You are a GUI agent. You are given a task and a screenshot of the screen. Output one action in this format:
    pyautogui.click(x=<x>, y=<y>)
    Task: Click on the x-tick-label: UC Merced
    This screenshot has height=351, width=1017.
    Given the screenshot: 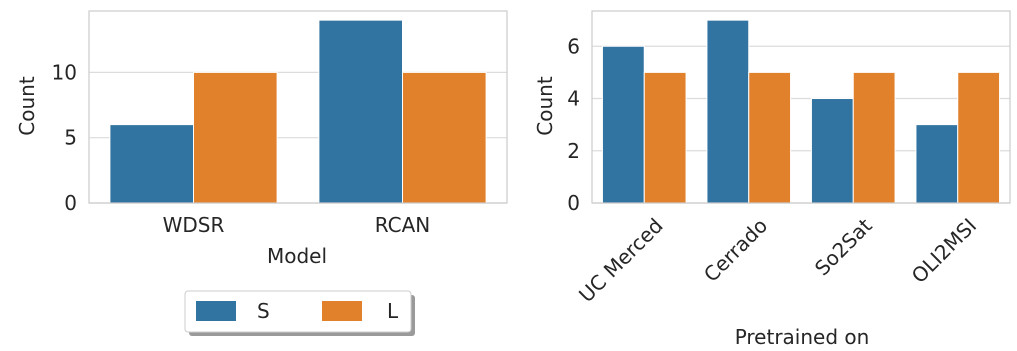 What is the action you would take?
    pyautogui.click(x=621, y=260)
    